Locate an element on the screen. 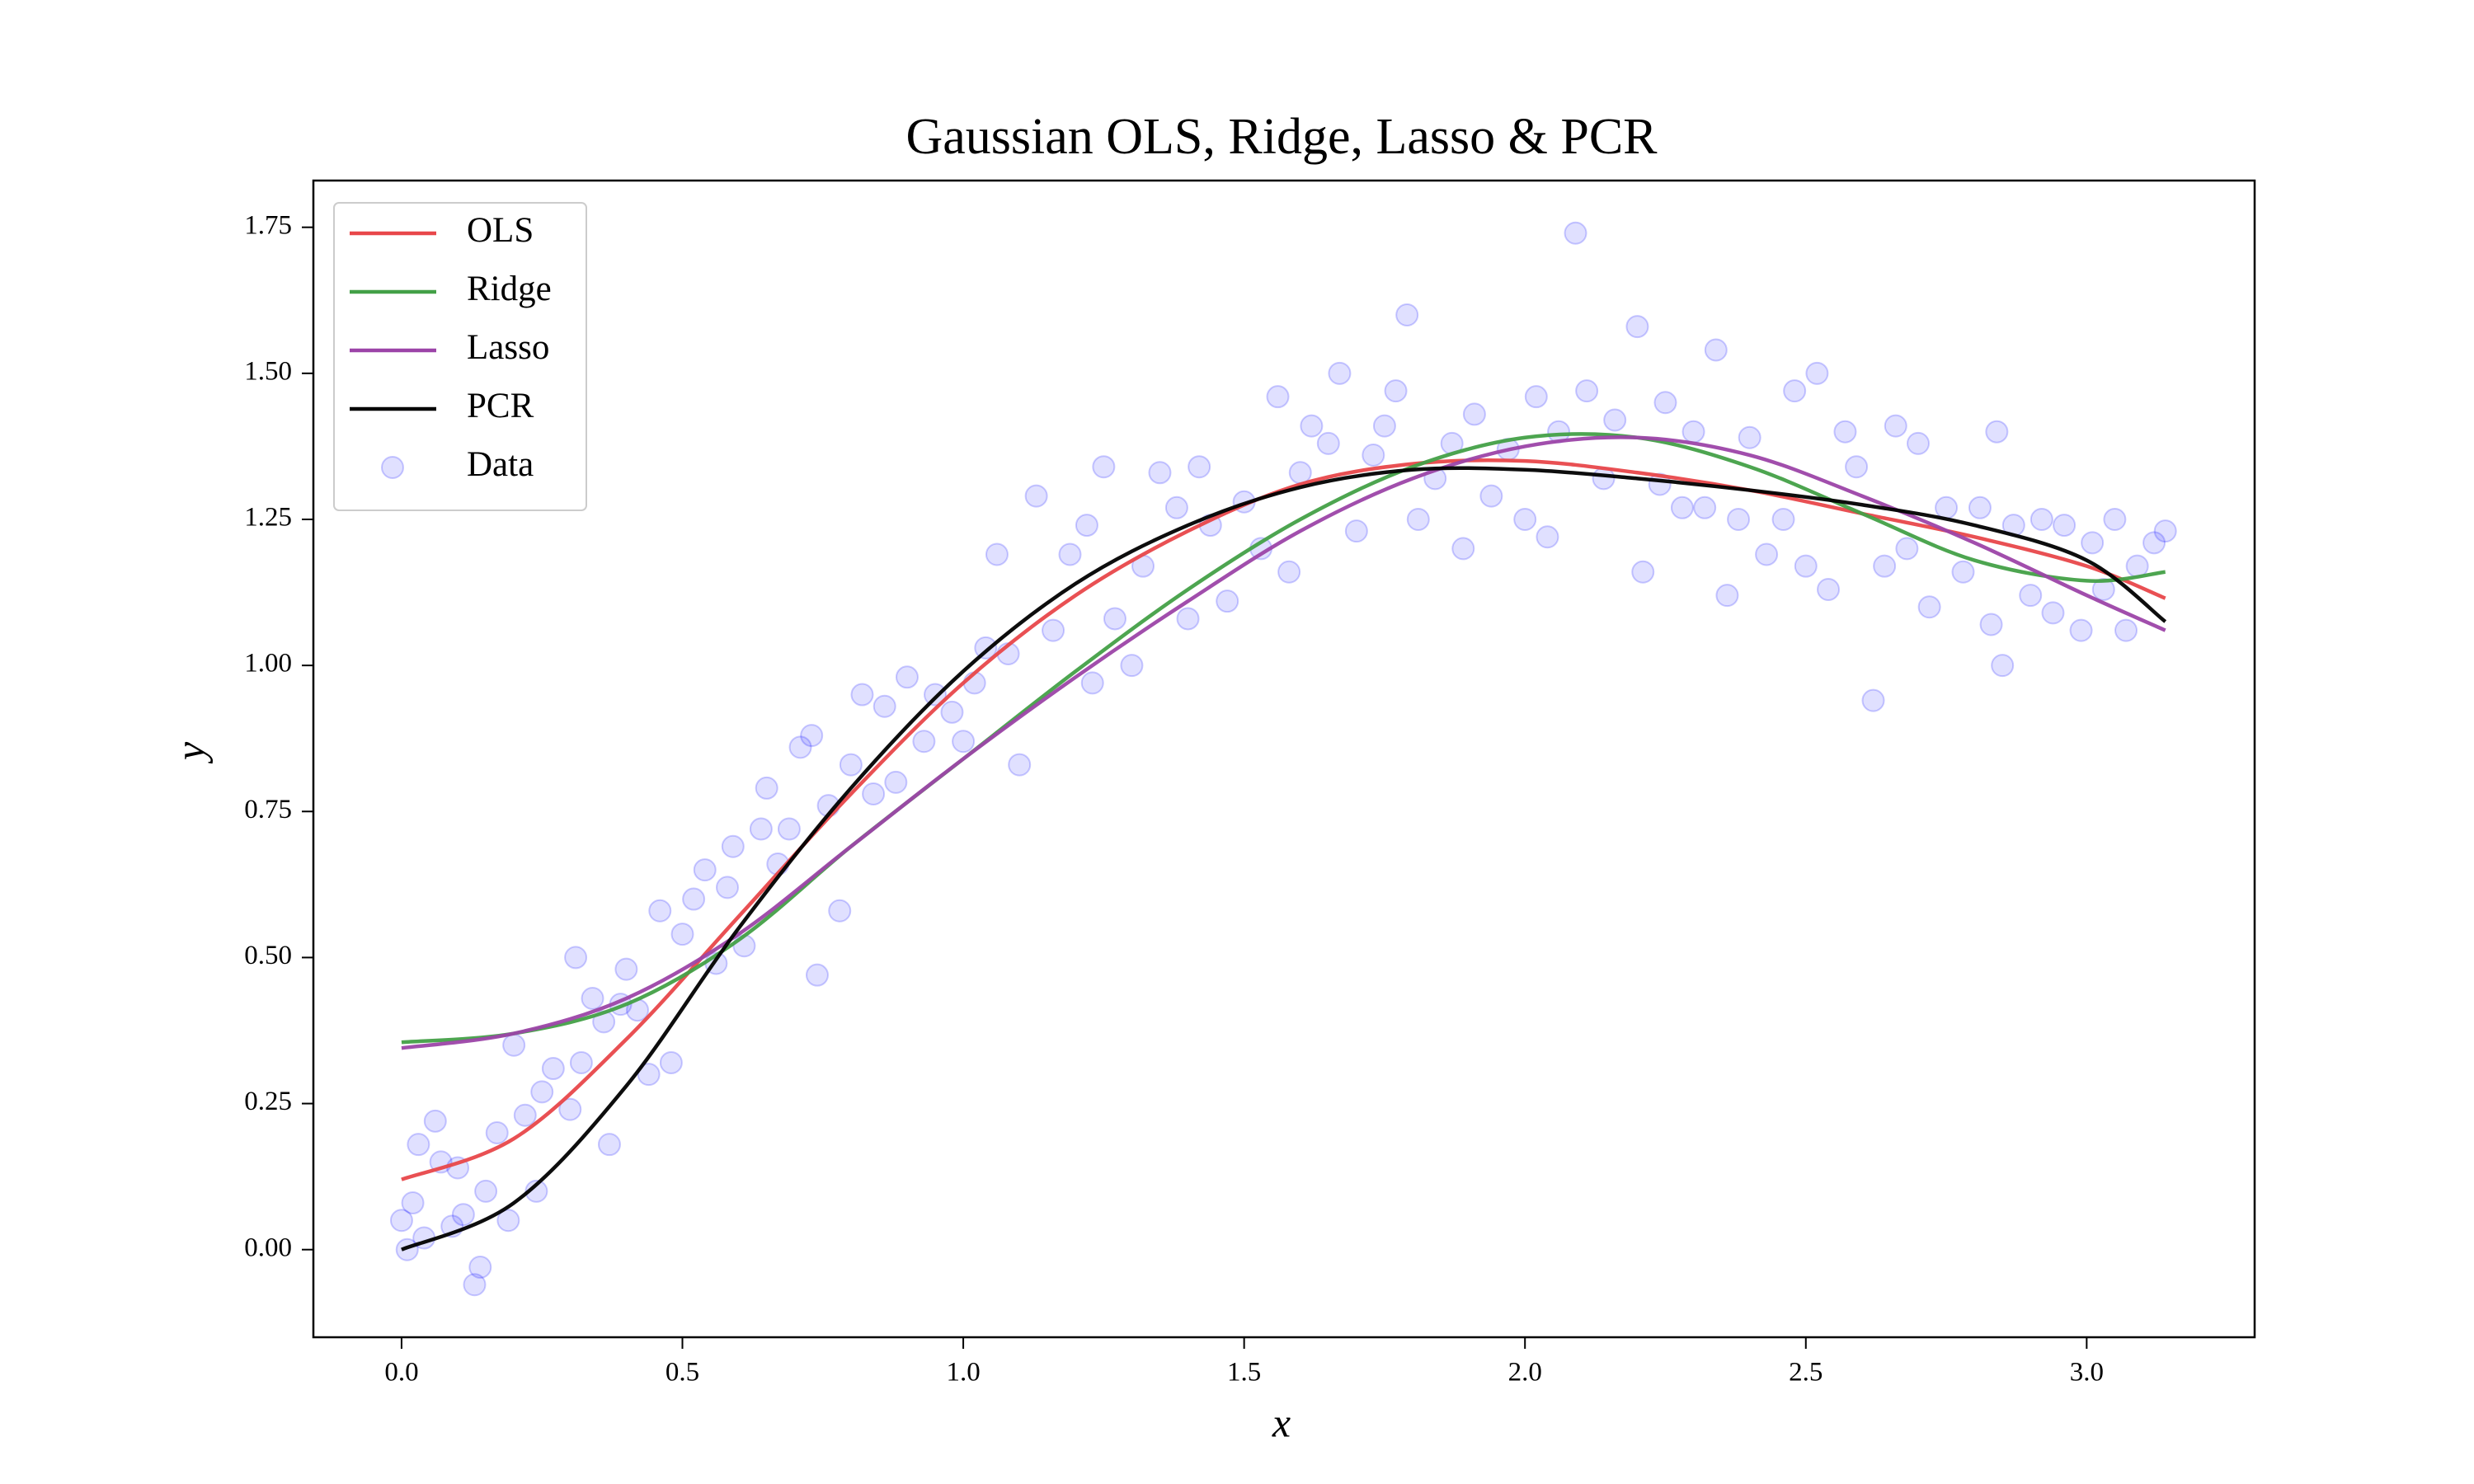 This screenshot has height=1484, width=2474. y-tick-label: 1.75 is located at coordinates (268, 225).